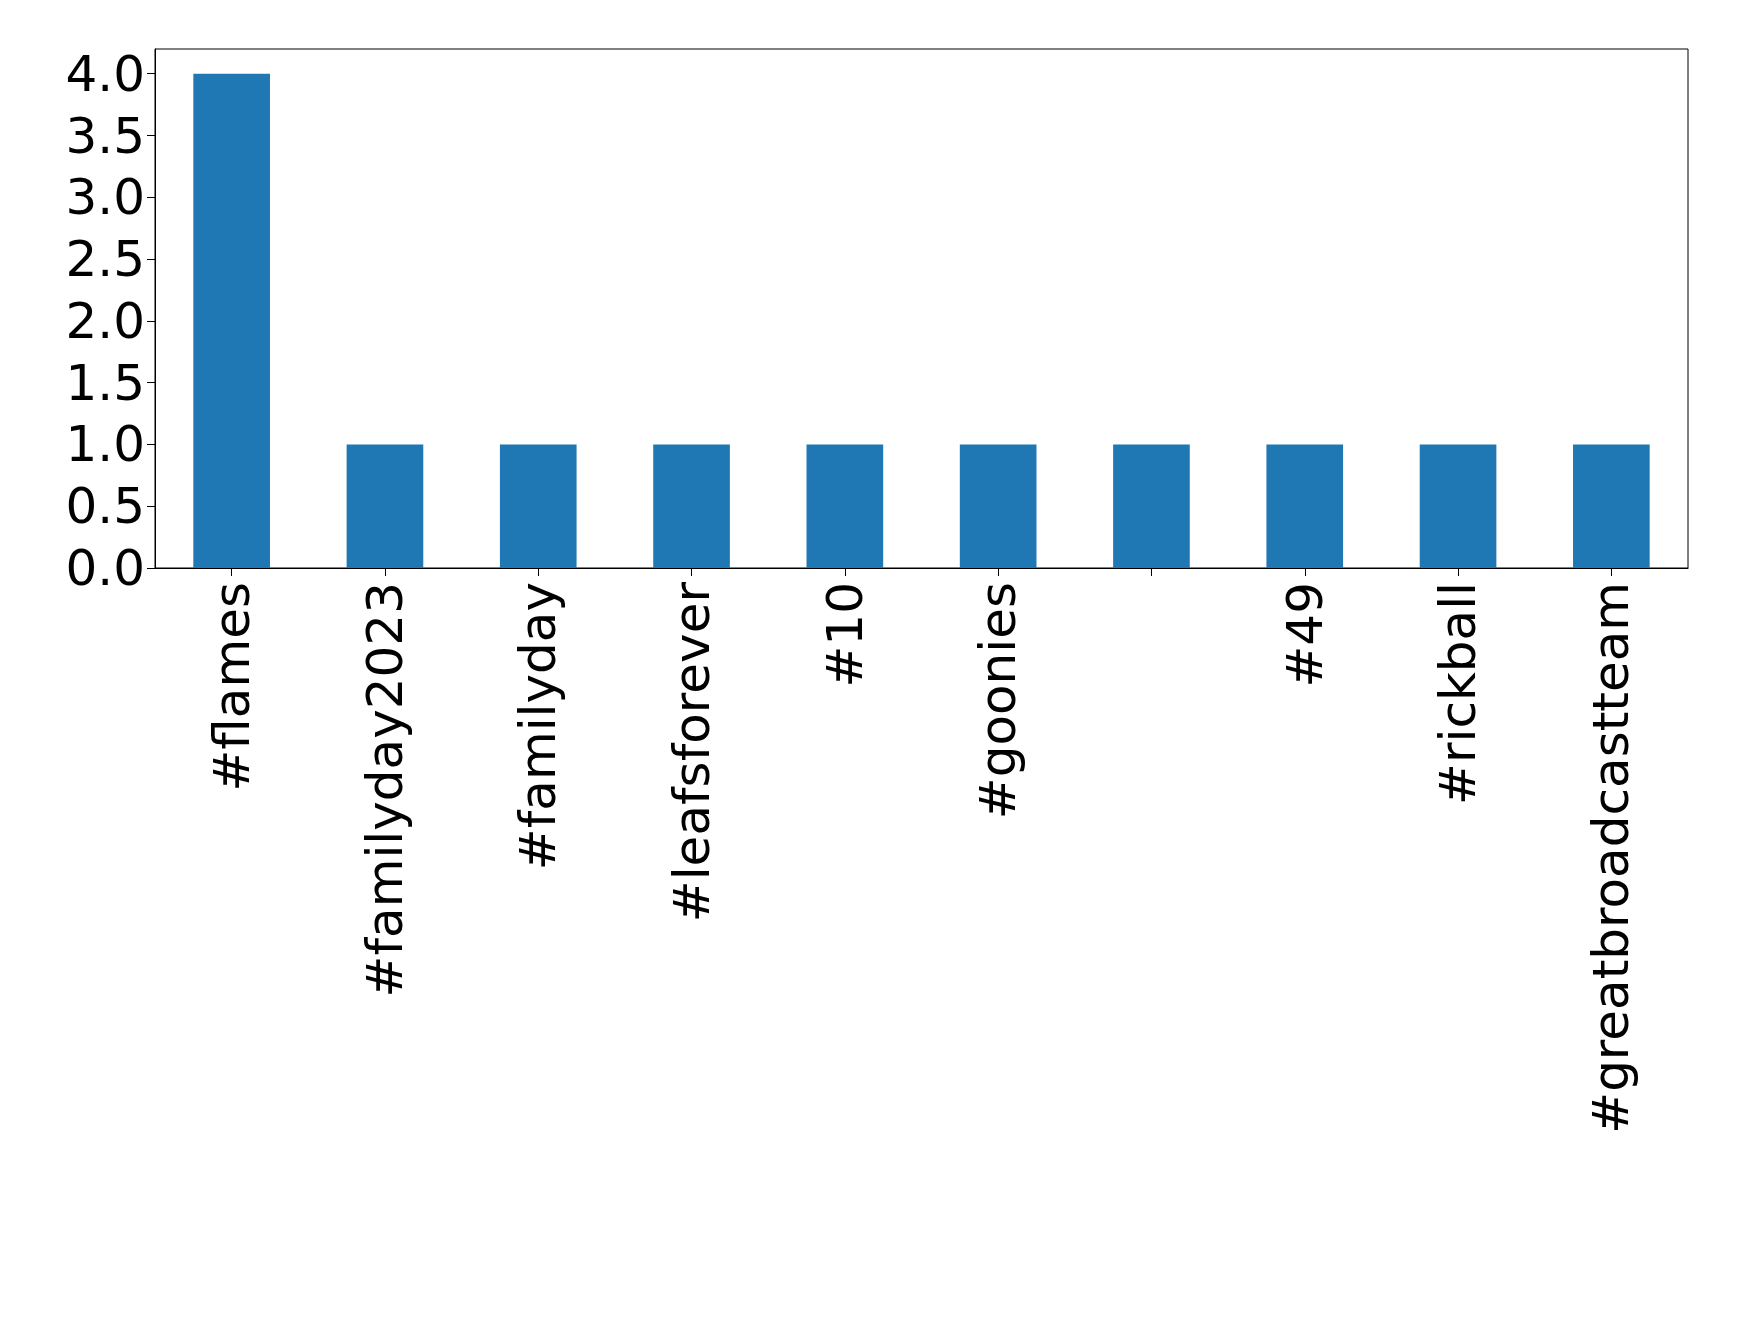  Describe the element at coordinates (1611, 858) in the screenshot. I see `x-tick-label: #greatbroadcastteam` at that location.